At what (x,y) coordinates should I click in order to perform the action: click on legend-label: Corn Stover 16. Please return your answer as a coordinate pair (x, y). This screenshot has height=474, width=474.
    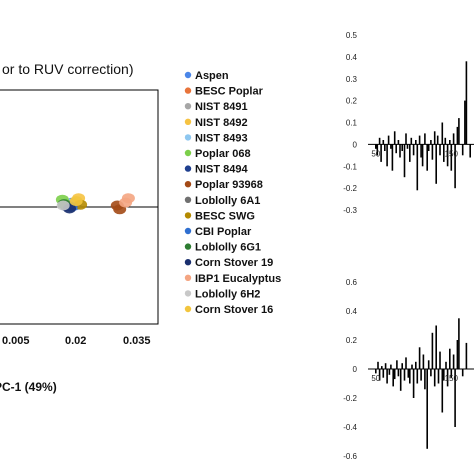
    Looking at the image, I should click on (234, 310).